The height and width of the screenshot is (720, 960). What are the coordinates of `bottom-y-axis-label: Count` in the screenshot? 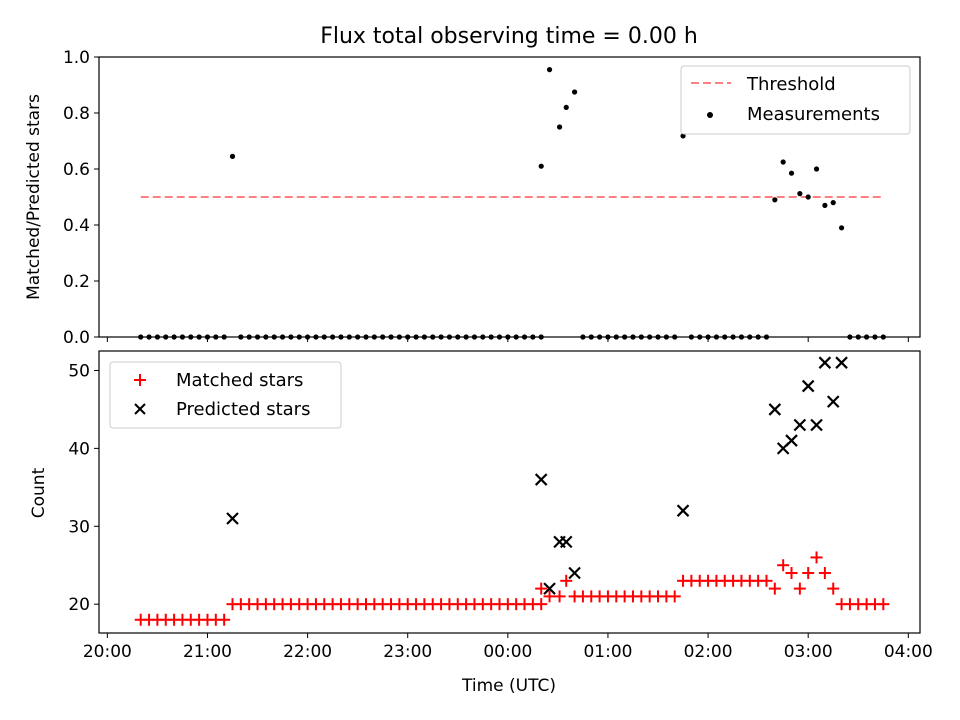 It's located at (39, 492).